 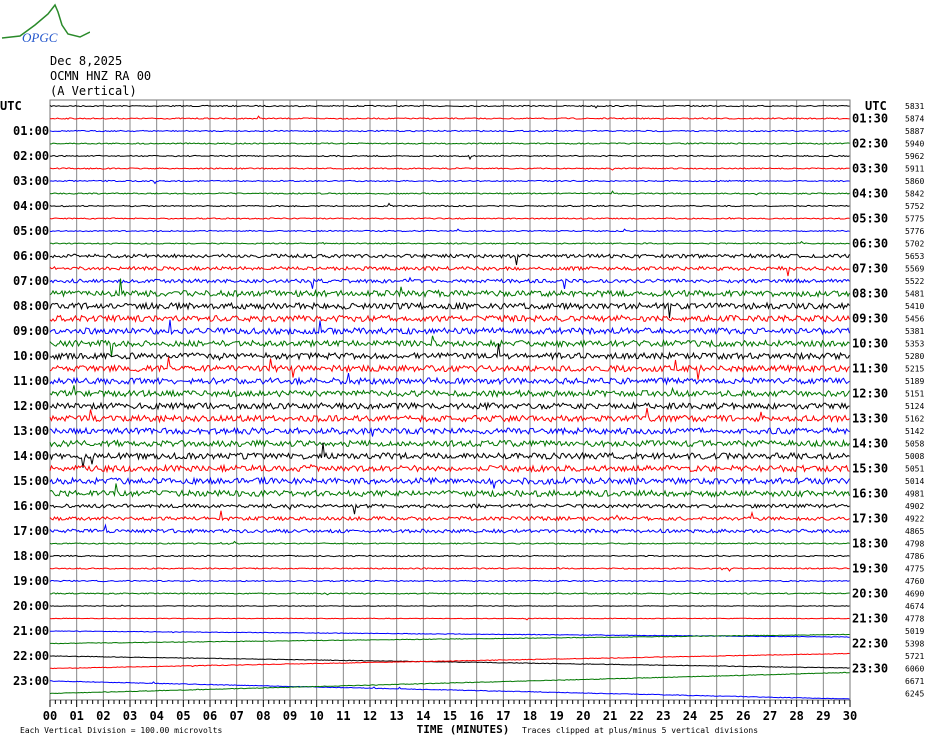 What do you see at coordinates (370, 716) in the screenshot?
I see `x-tick-label: 12` at bounding box center [370, 716].